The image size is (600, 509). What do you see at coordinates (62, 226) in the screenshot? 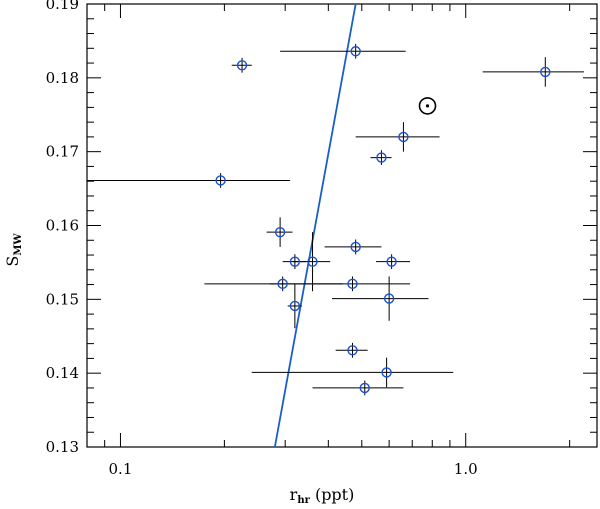
I see `y-tick-label: 0.16` at bounding box center [62, 226].